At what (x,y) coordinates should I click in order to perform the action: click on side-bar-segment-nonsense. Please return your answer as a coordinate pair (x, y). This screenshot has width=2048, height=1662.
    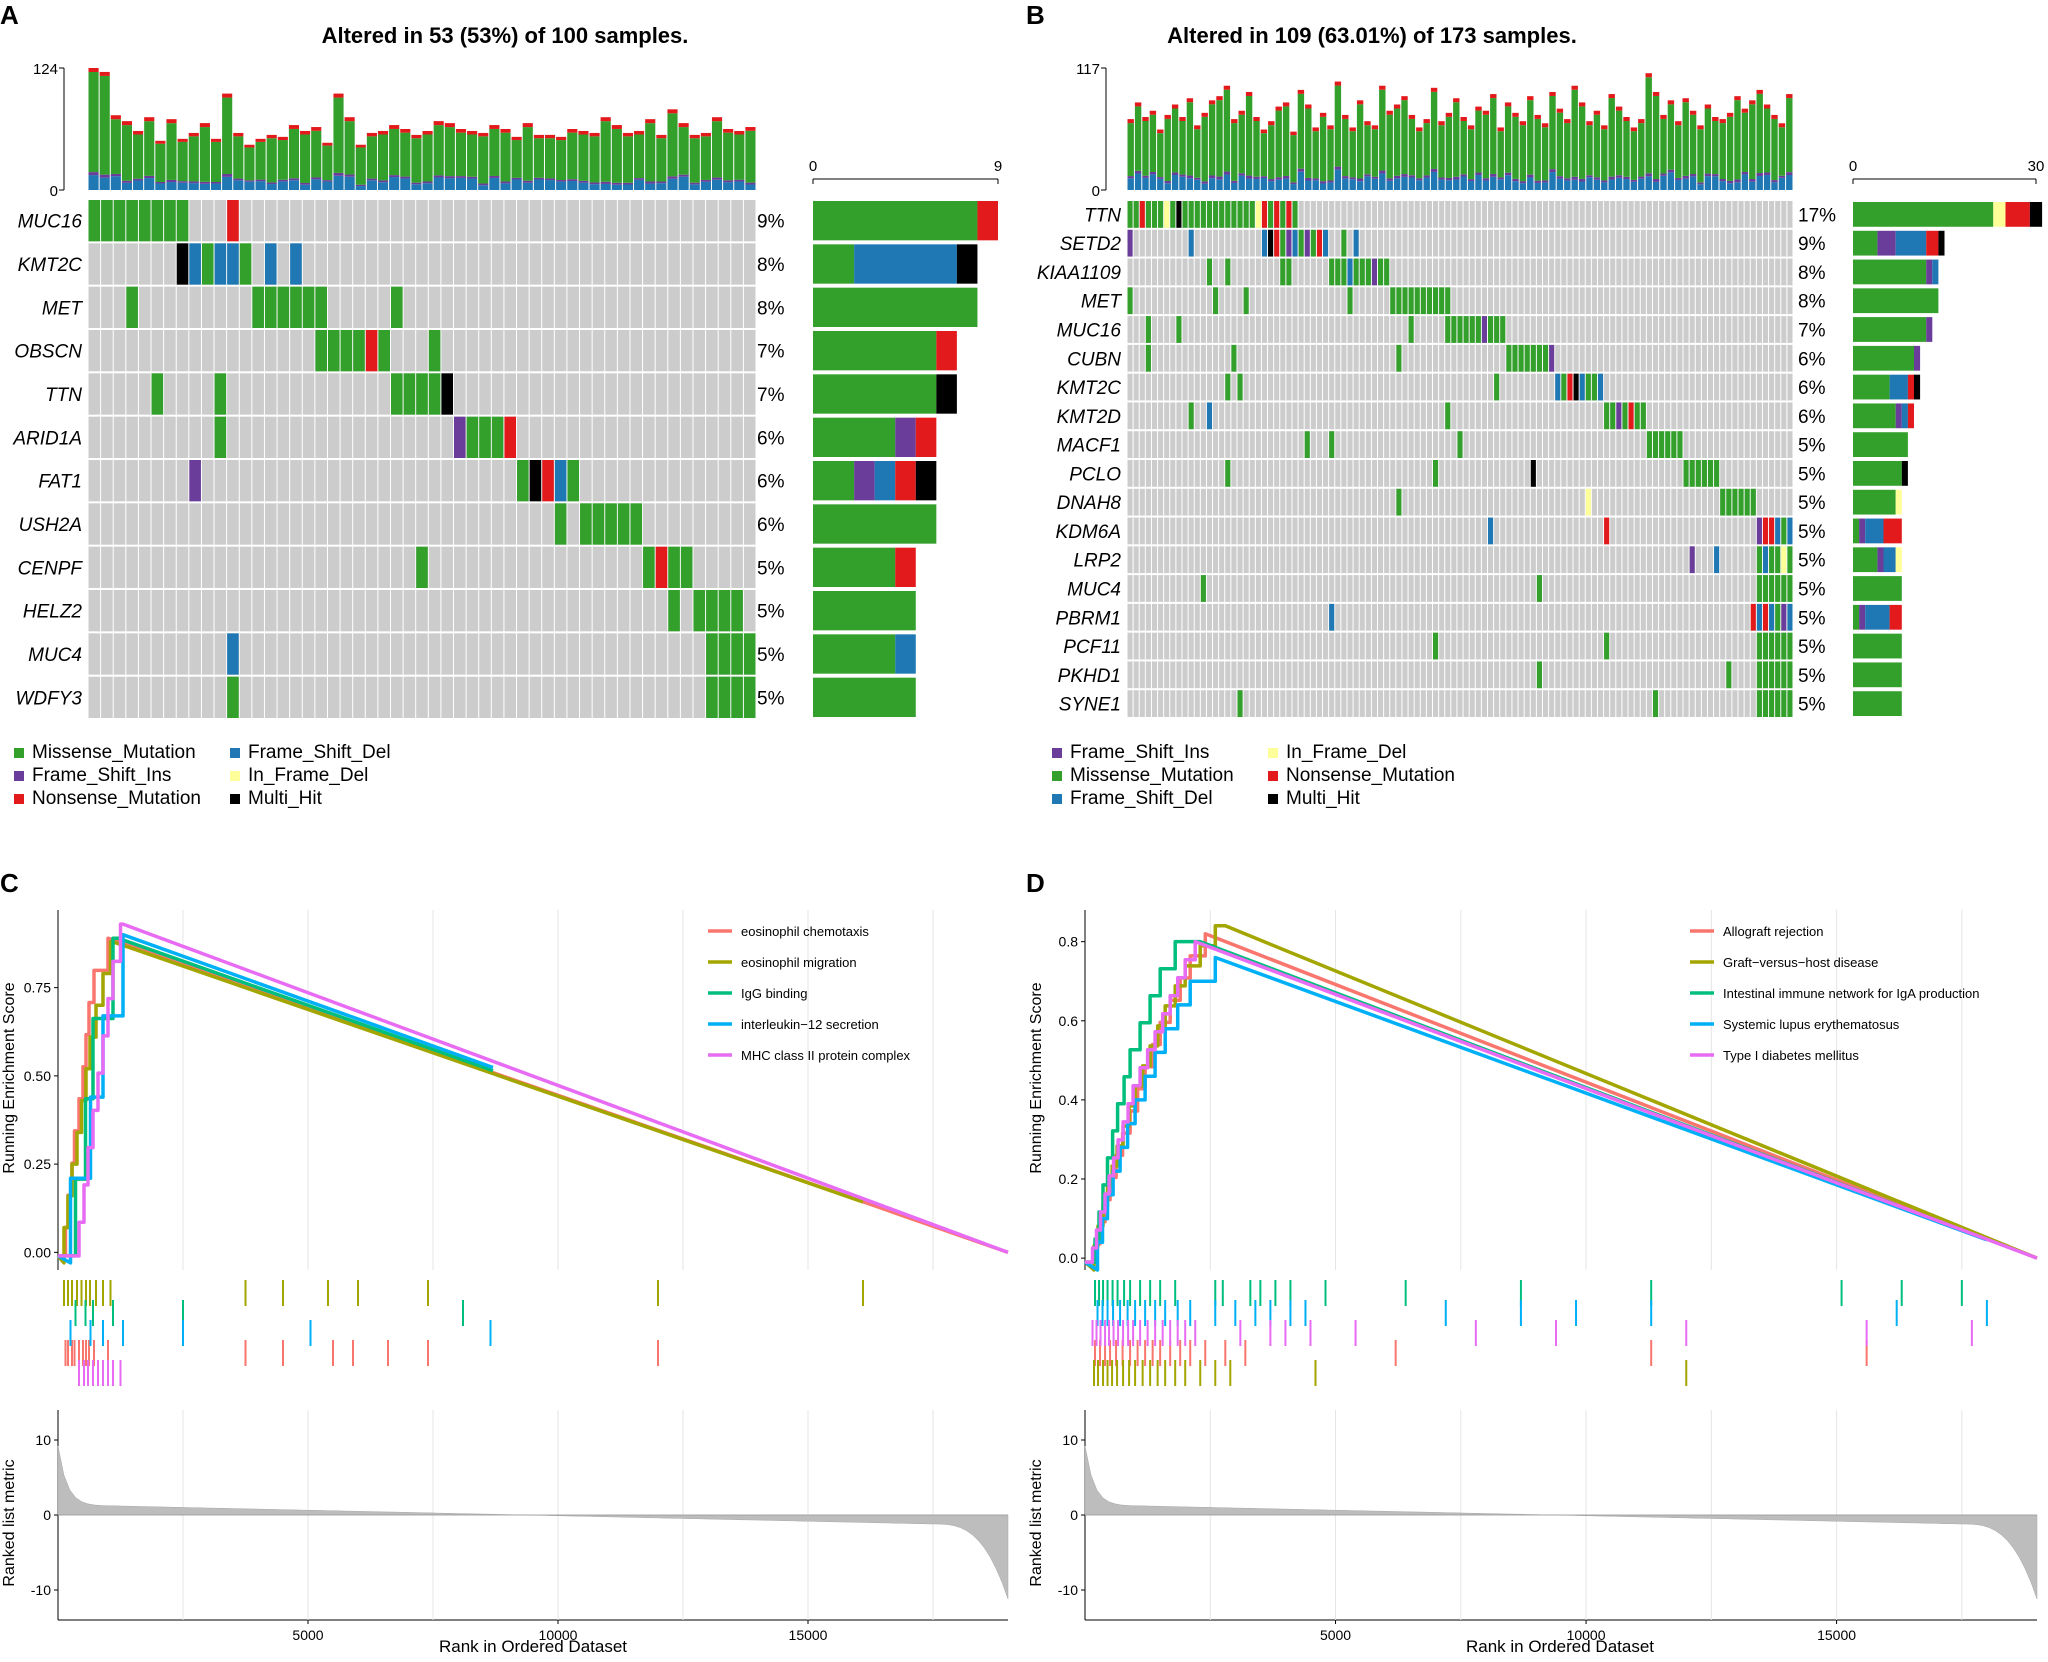
    Looking at the image, I should click on (1910, 416).